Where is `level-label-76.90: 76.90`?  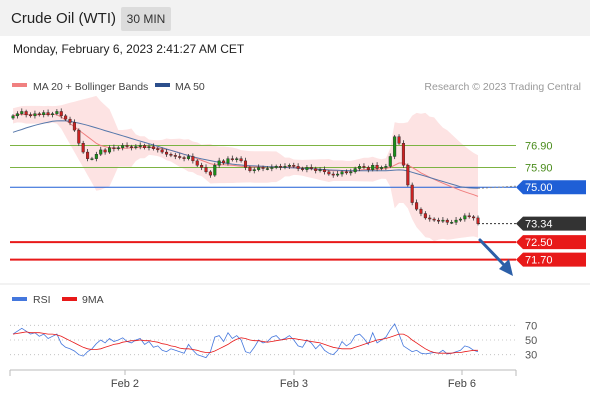
level-label-76.90: 76.90 is located at coordinates (539, 146).